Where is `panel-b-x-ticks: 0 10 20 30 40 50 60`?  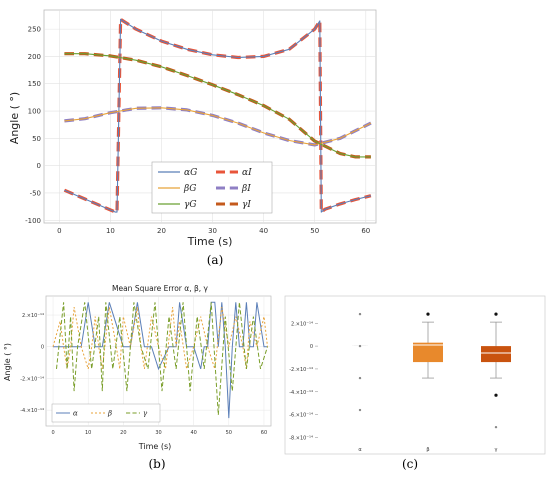
panel-b-x-ticks: 0 10 20 30 40 50 60 is located at coordinates (159, 433).